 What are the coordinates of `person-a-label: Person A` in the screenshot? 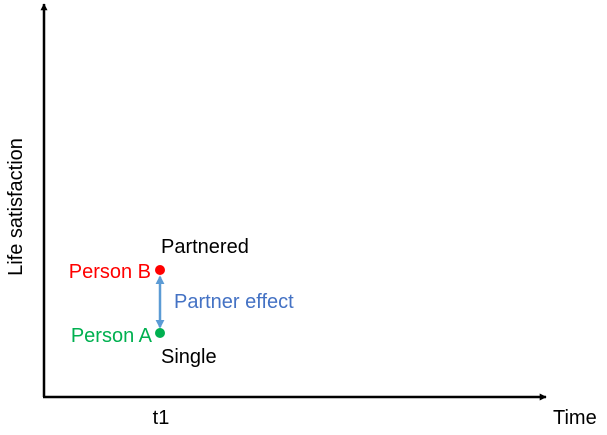 It's located at (112, 336).